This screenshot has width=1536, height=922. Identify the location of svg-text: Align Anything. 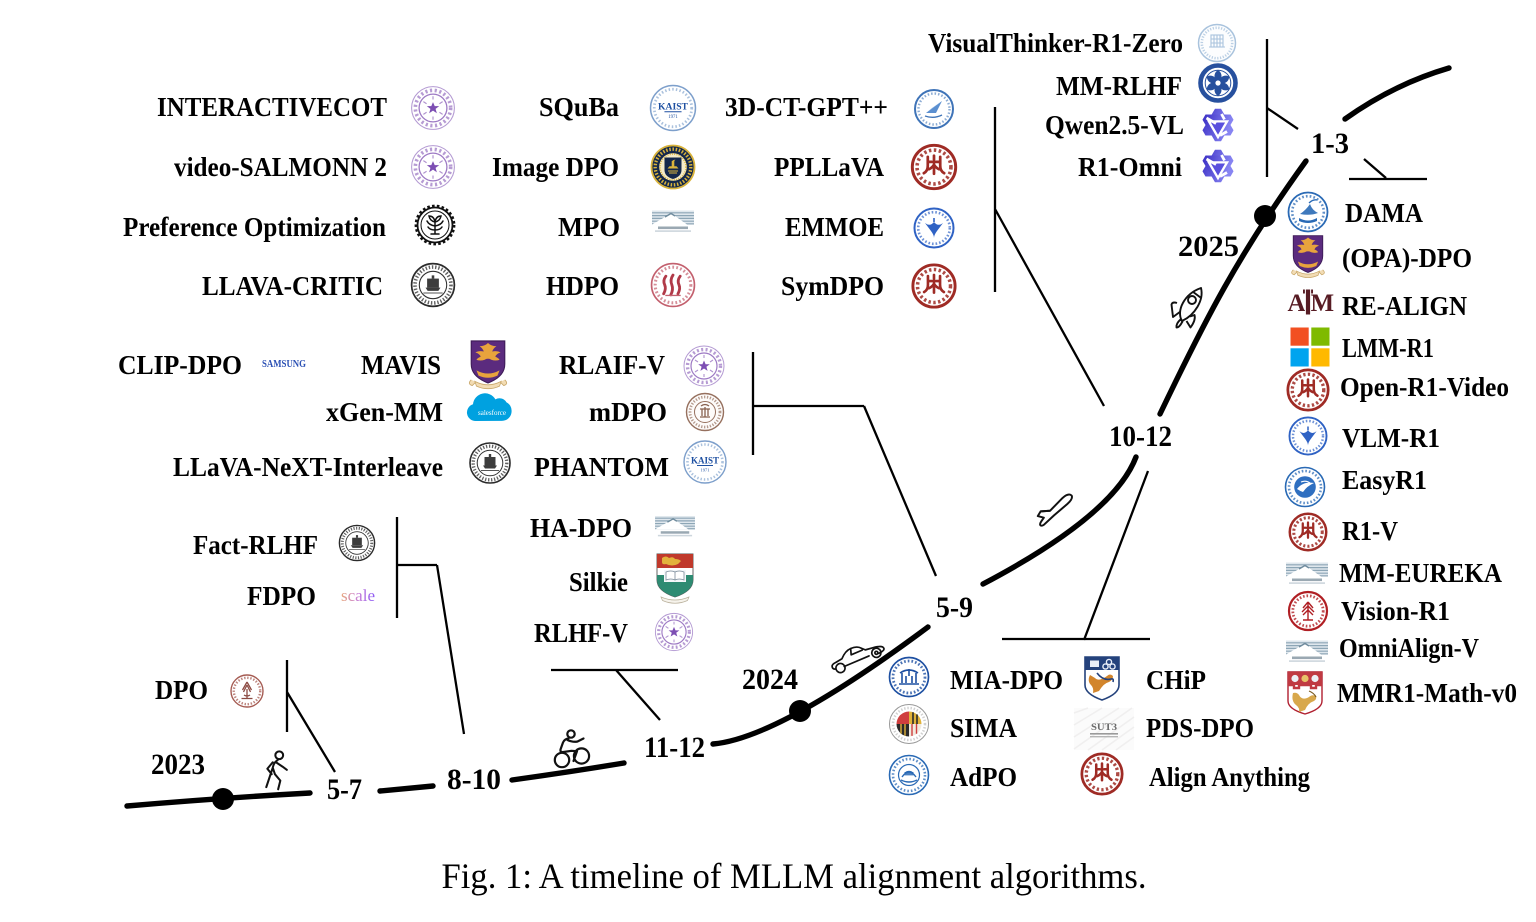
(1229, 777).